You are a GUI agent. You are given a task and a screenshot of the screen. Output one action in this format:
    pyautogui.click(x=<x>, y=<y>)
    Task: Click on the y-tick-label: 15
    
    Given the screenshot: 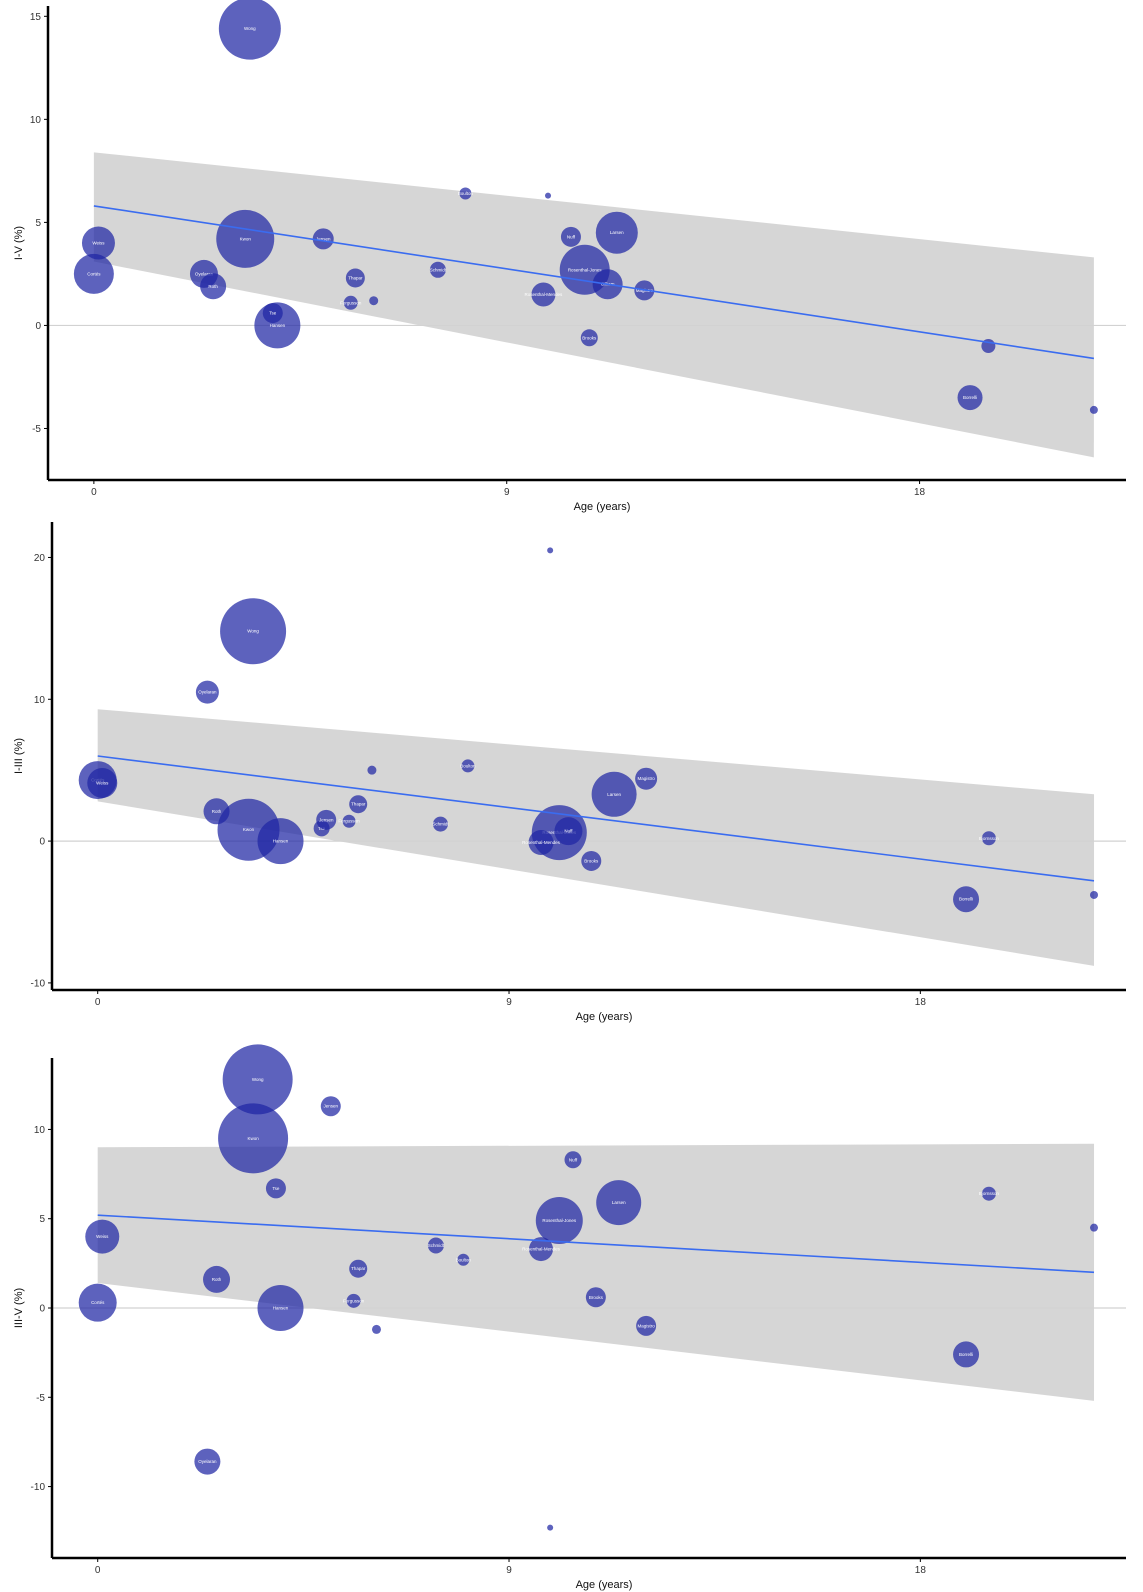 What is the action you would take?
    pyautogui.click(x=36, y=17)
    